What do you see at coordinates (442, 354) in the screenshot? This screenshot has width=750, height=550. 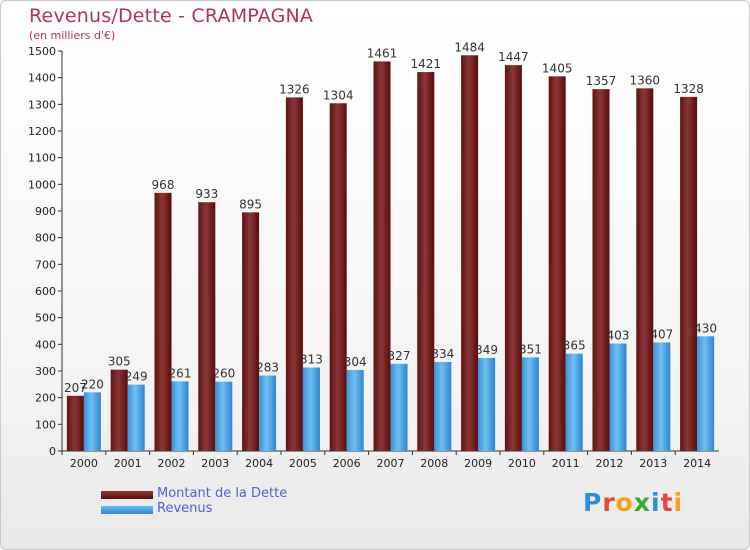 I see `data-label-revenue: 334` at bounding box center [442, 354].